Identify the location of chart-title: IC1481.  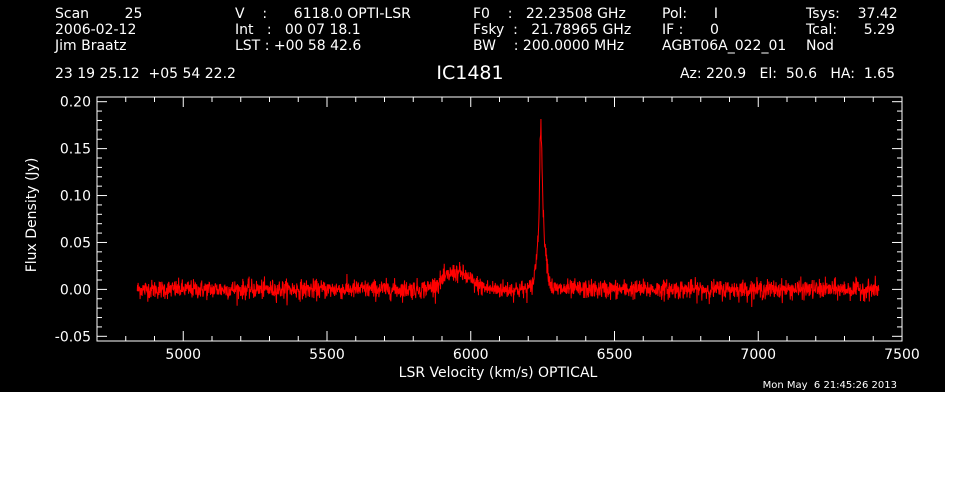
(470, 73).